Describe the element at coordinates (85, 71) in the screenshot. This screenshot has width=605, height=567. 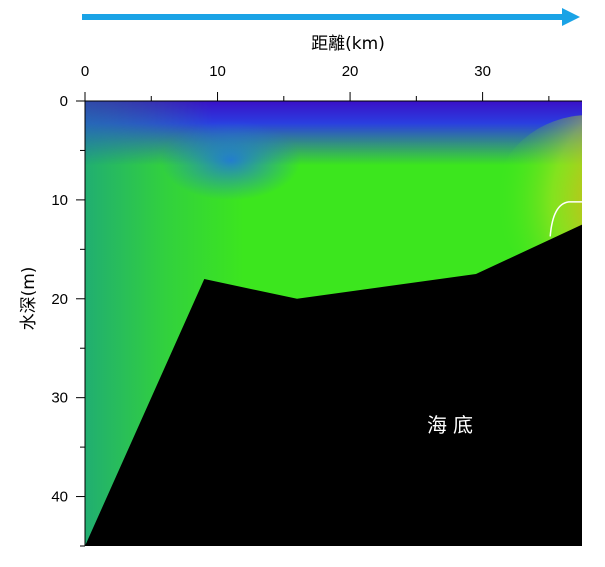
I see `x-tick-label: 0` at that location.